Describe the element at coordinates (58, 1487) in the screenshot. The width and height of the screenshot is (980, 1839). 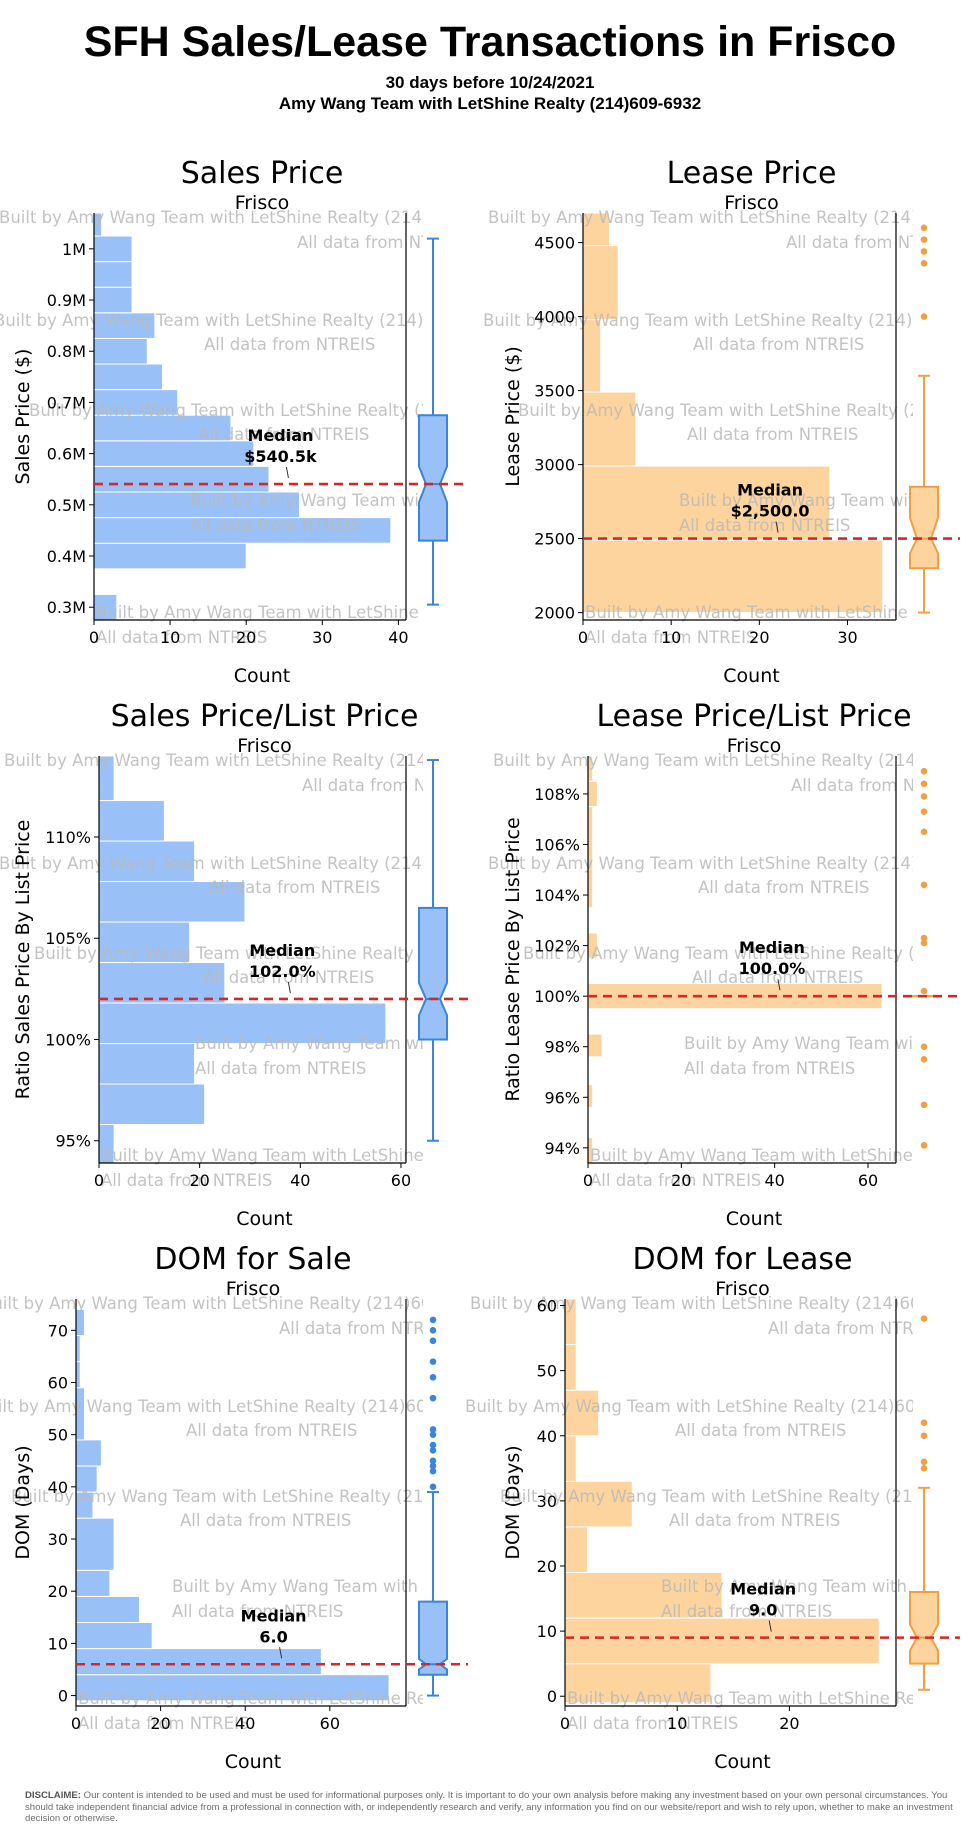
I see `y-tick-label: 40` at that location.